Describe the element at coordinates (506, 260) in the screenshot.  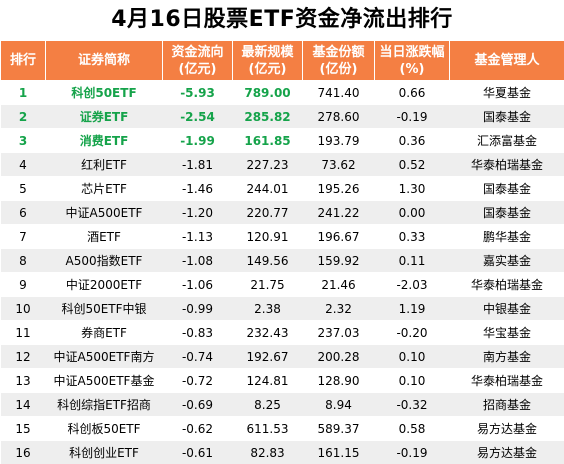
I see `cell-manager: 嘉实基金` at that location.